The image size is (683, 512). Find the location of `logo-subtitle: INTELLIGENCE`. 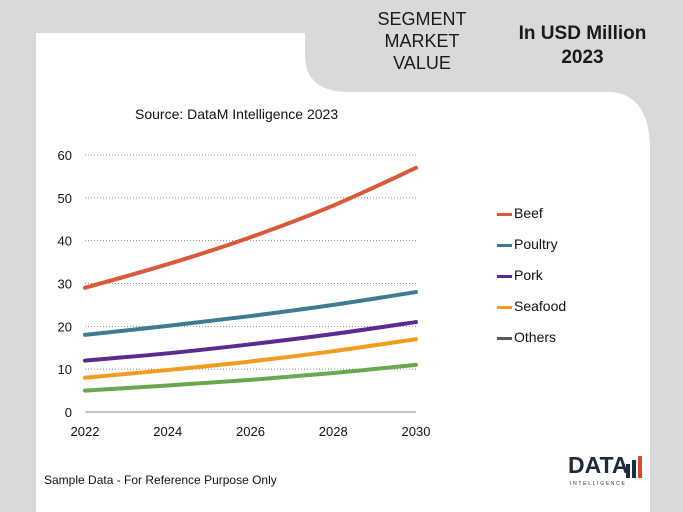

logo-subtitle: INTELLIGENCE is located at coordinates (598, 484).